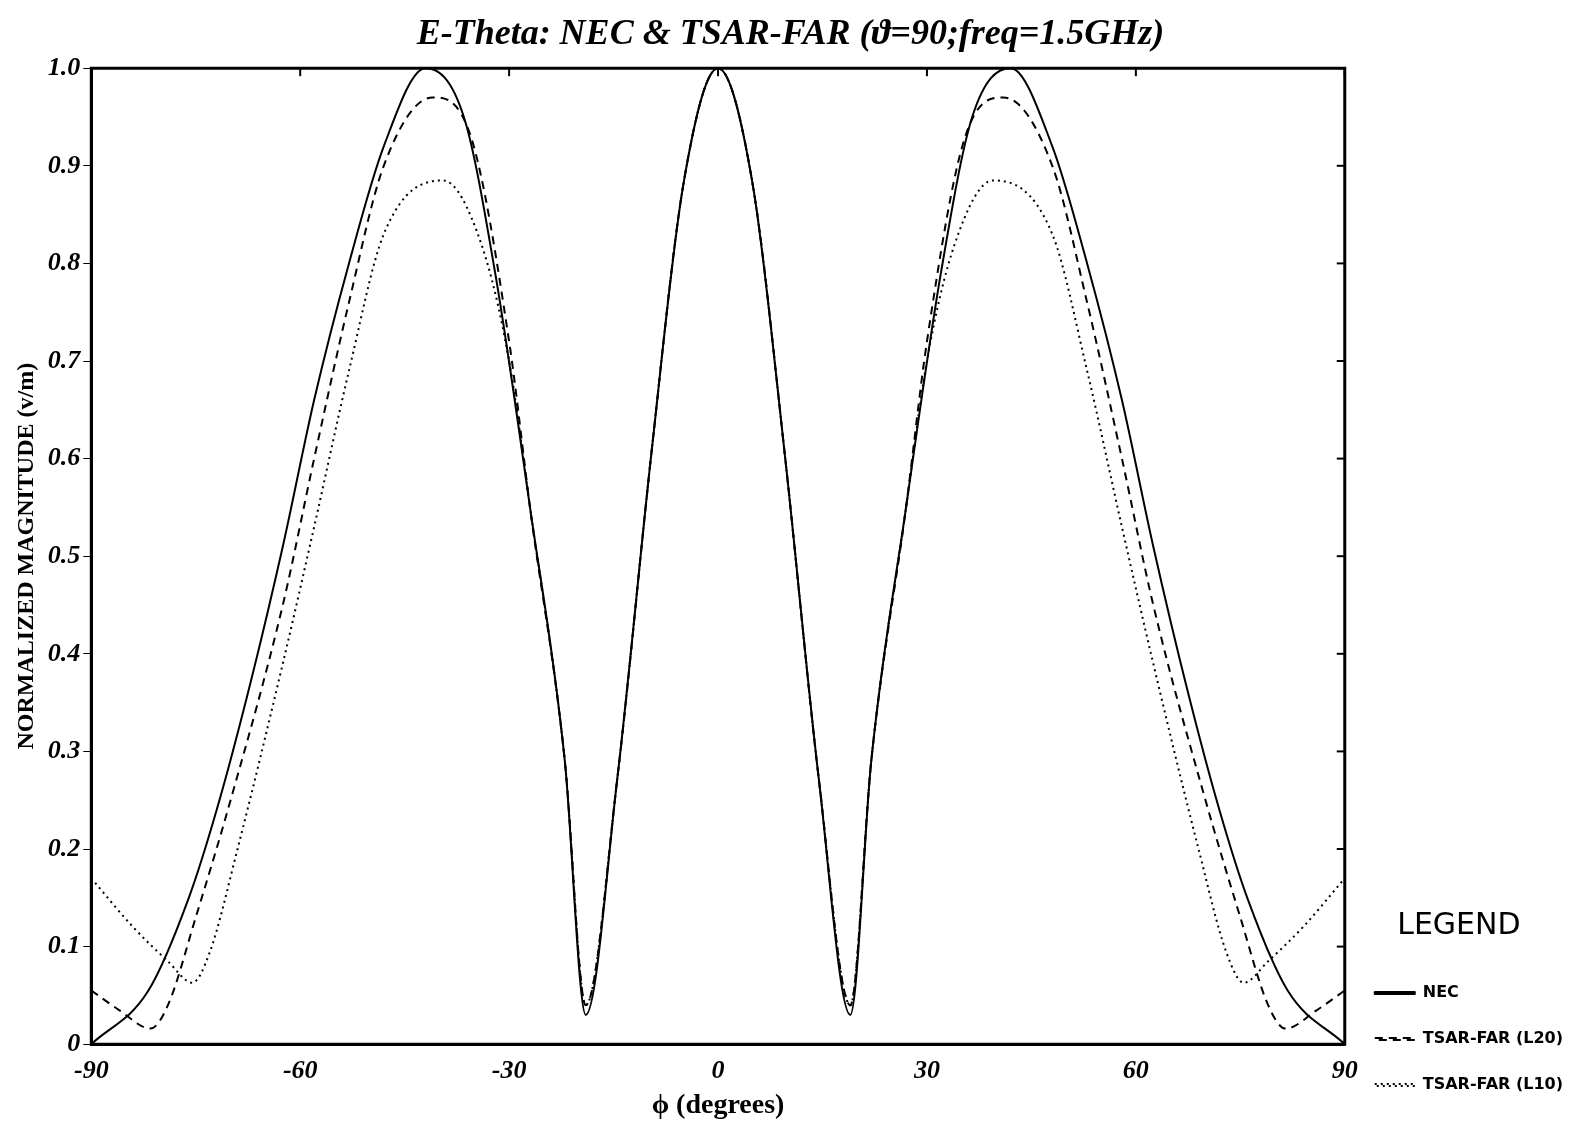 The width and height of the screenshot is (1593, 1133). Describe the element at coordinates (300, 1069) in the screenshot. I see `x-tick-label: -60` at that location.